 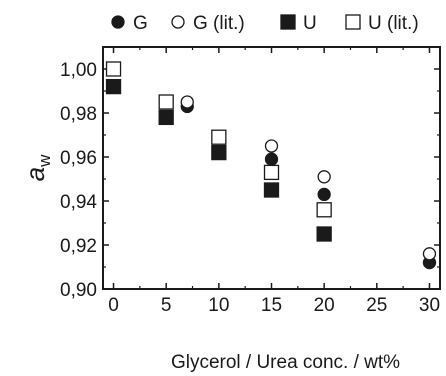 What do you see at coordinates (310, 23) in the screenshot?
I see `legend-label: U` at bounding box center [310, 23].